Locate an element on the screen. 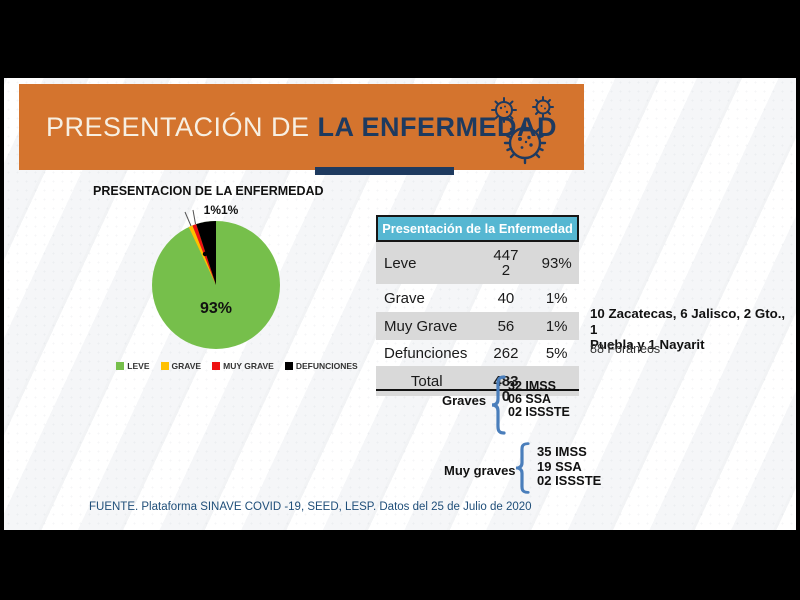  table-row: Defunciones 262 5% is located at coordinates (477, 353).